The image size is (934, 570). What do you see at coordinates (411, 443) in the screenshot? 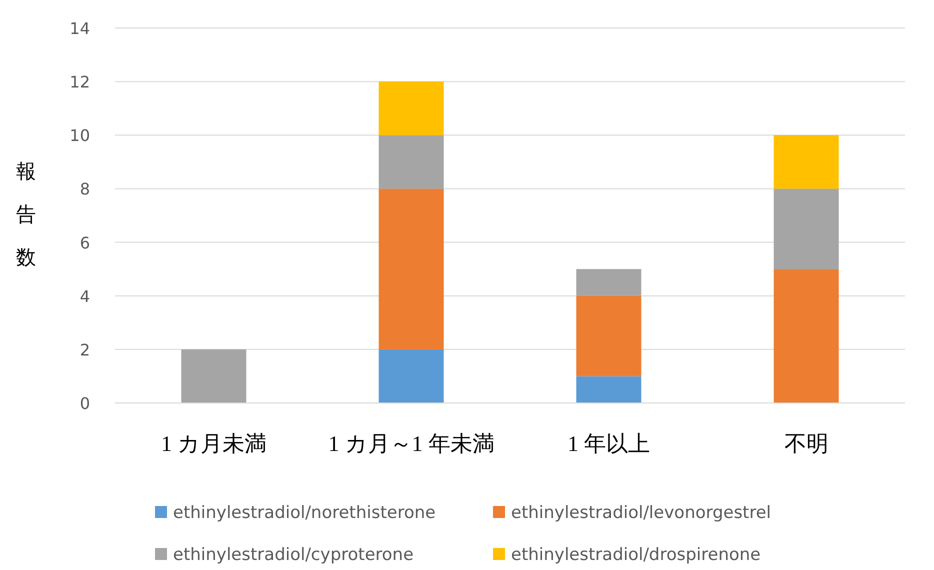
I see `x-tick-label: 1 カ月～1 年未満` at bounding box center [411, 443].